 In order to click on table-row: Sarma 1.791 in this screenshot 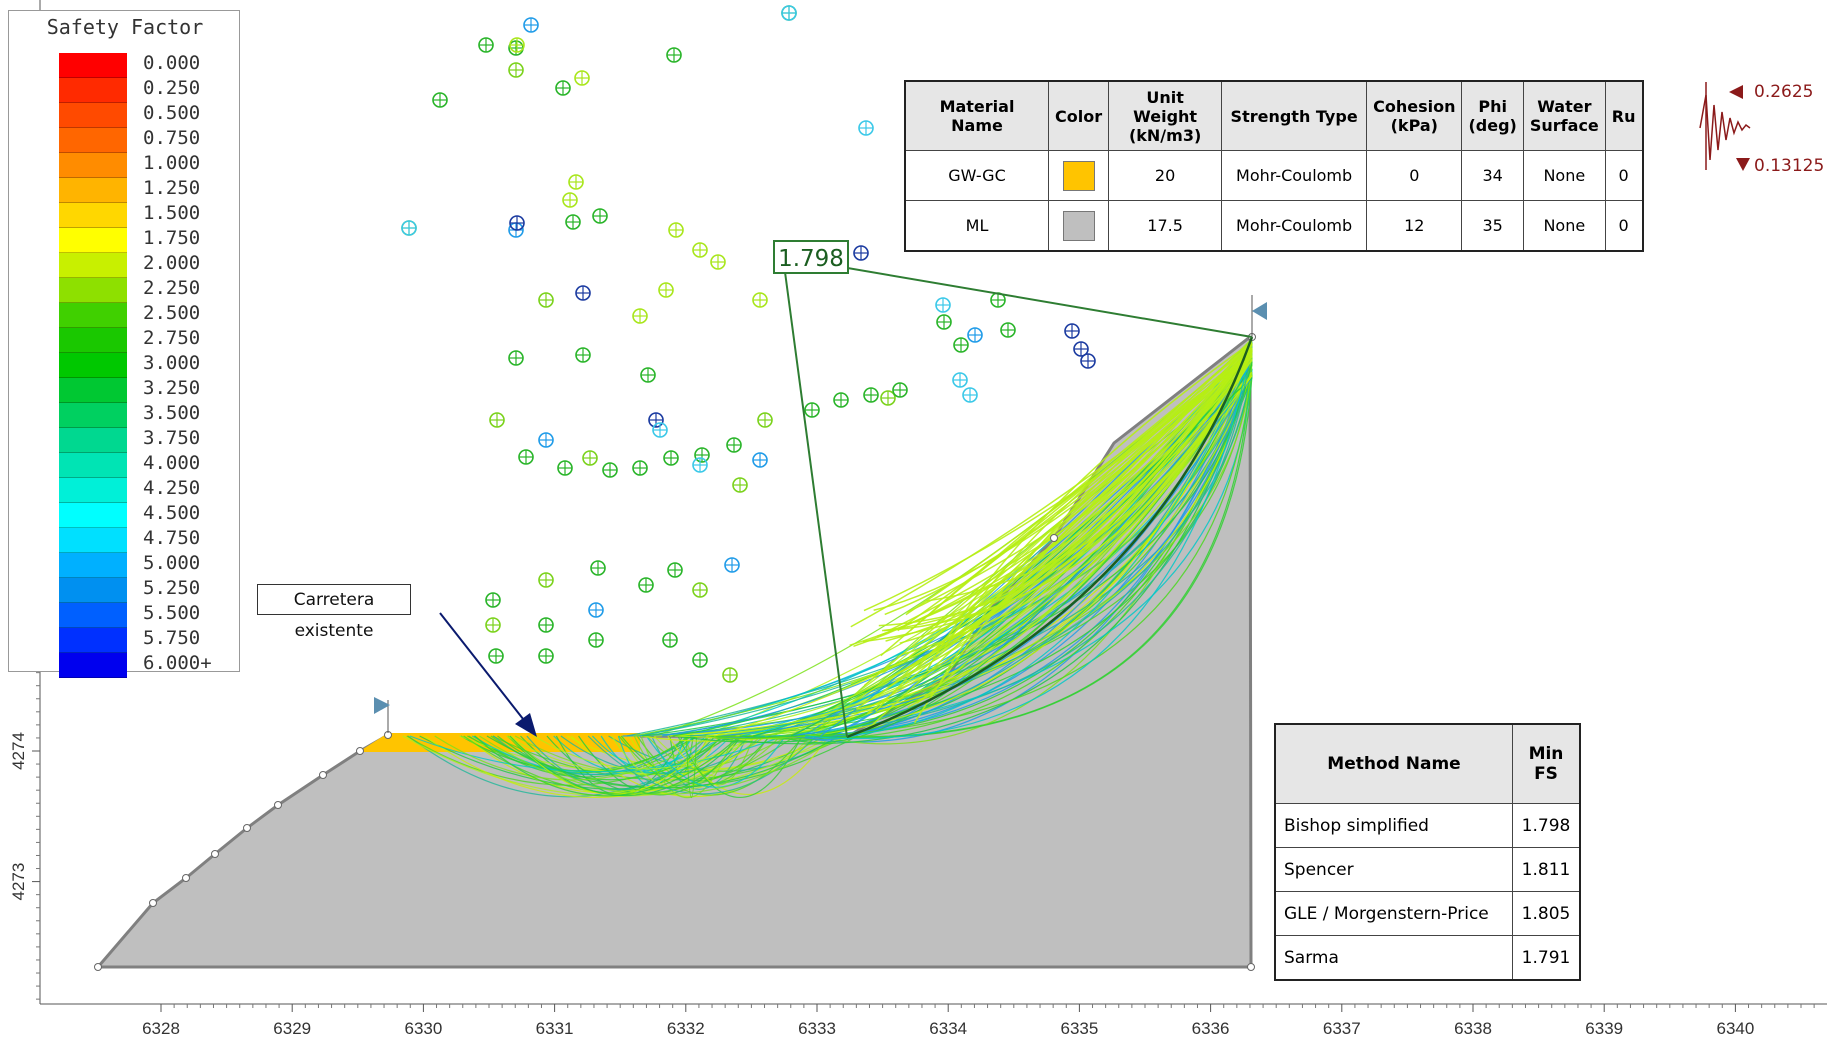, I will do `click(1427, 958)`.